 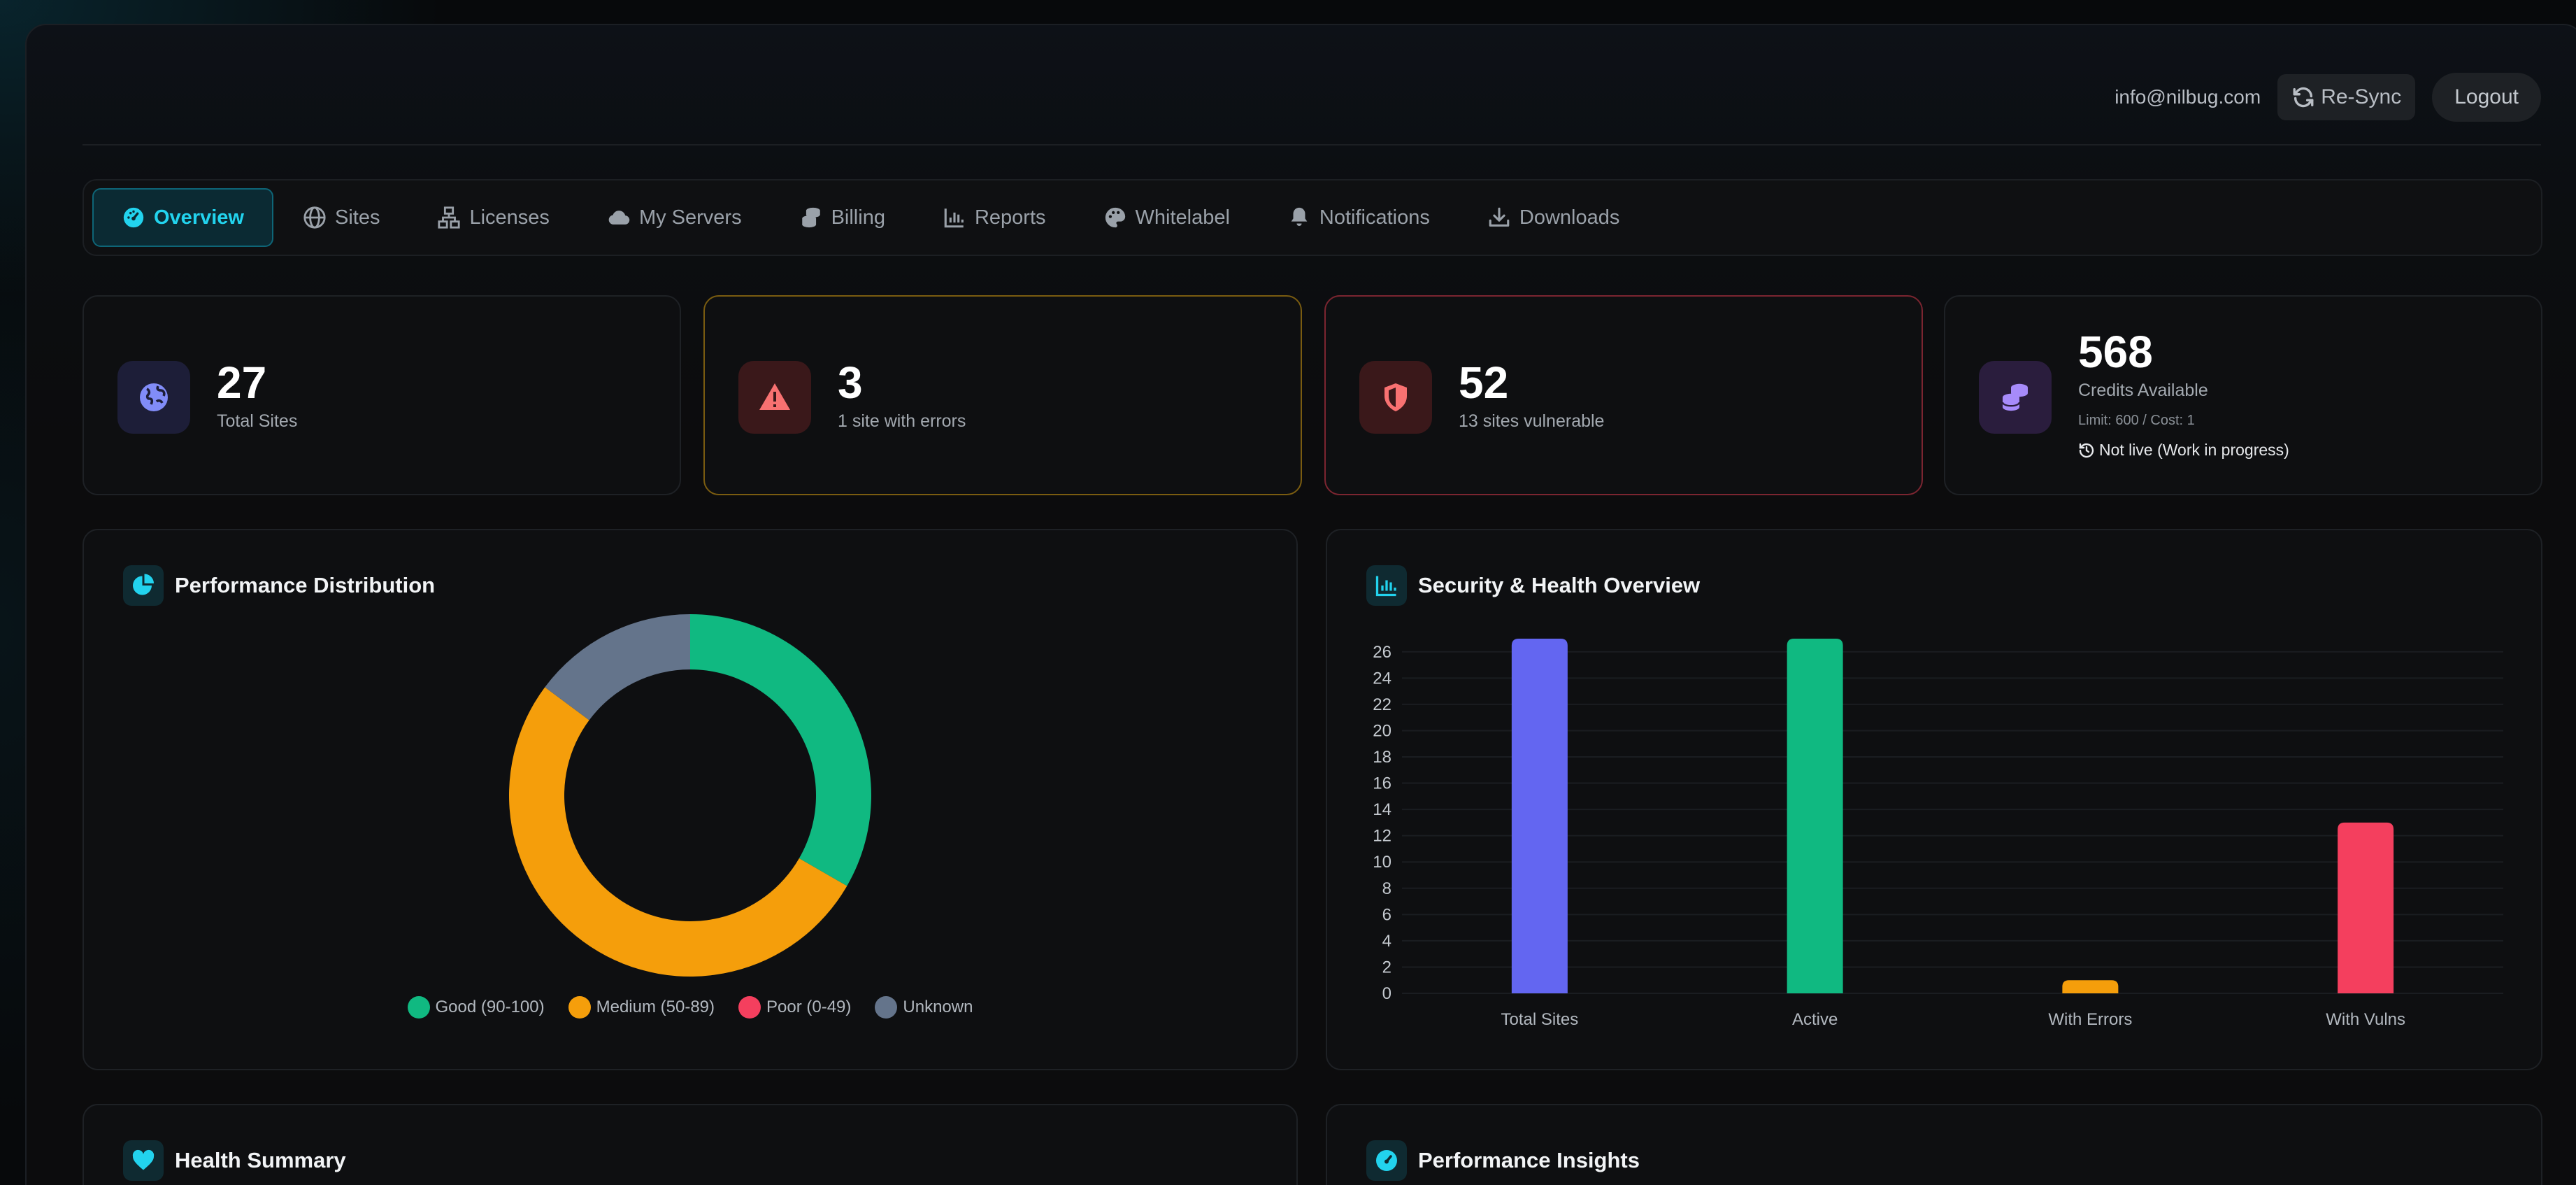 What do you see at coordinates (1934, 1144) in the screenshot?
I see `performance-insights-panel: Performance Insights` at bounding box center [1934, 1144].